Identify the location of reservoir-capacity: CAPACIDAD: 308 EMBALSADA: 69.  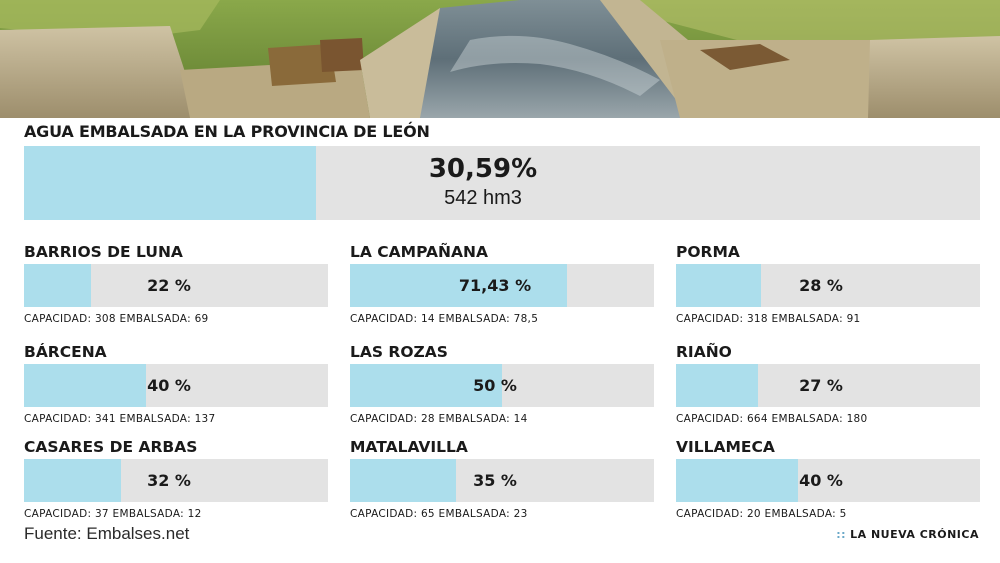
(116, 319).